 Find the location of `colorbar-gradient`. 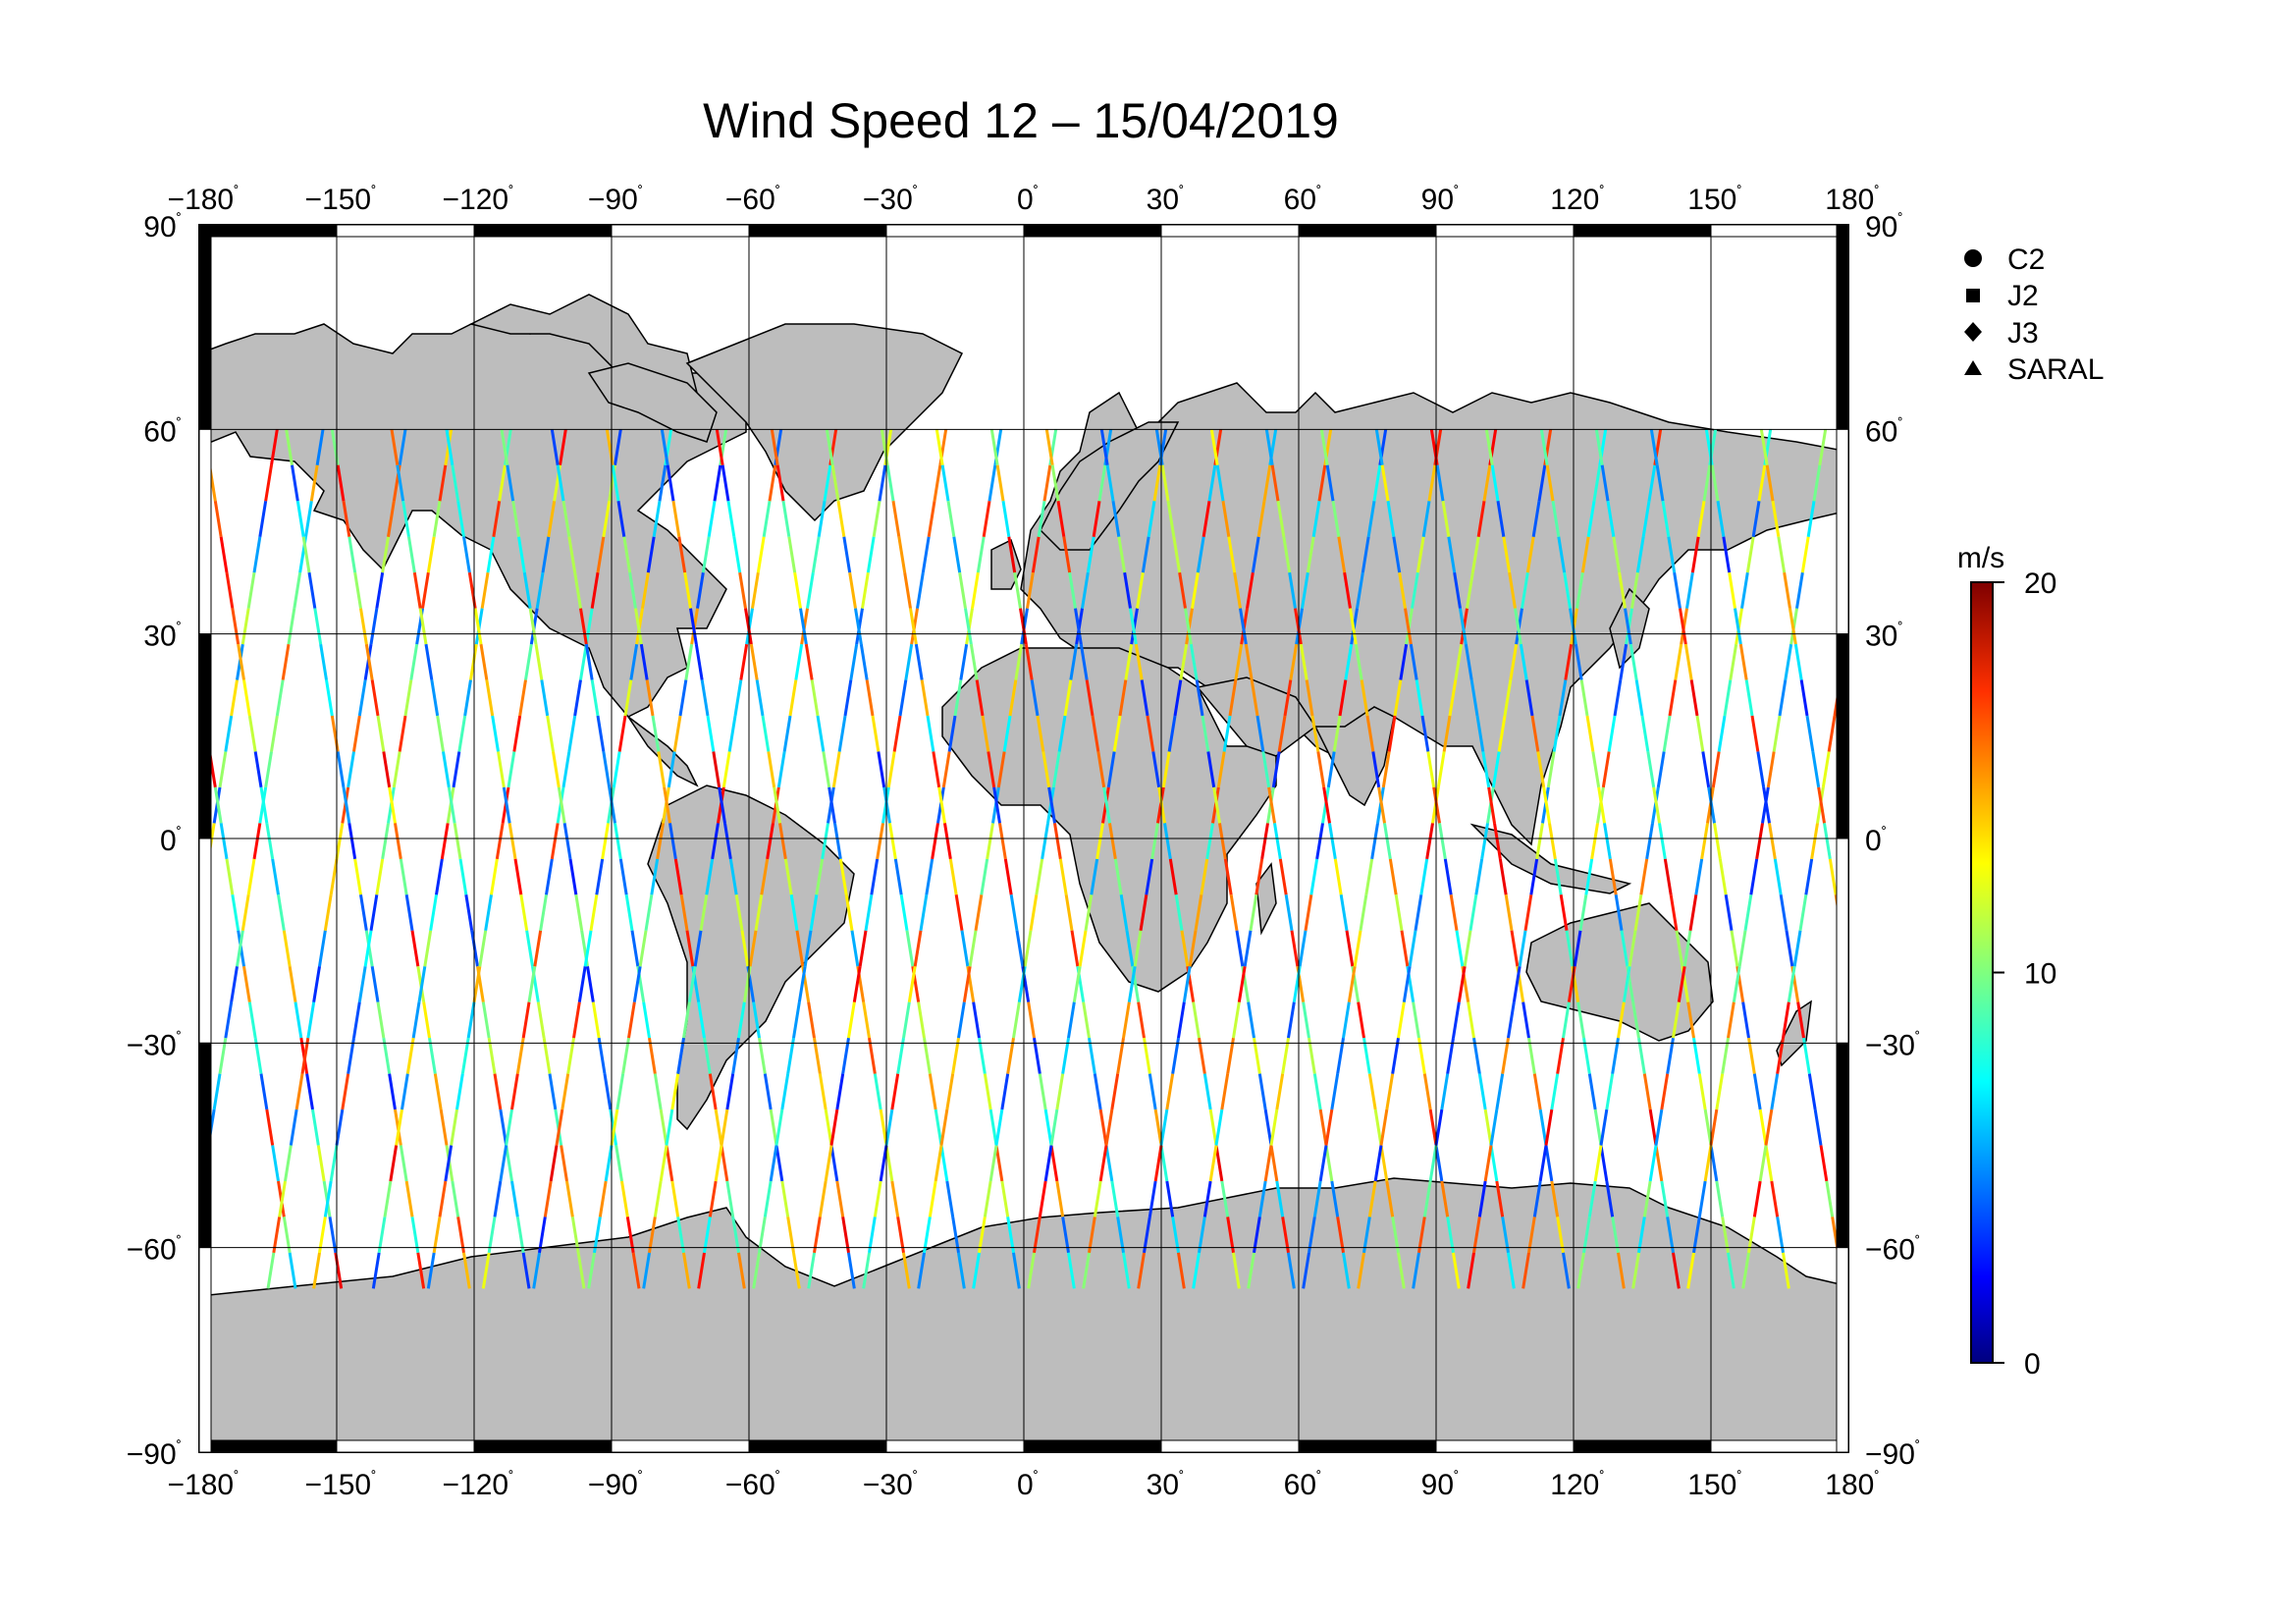

colorbar-gradient is located at coordinates (1982, 972).